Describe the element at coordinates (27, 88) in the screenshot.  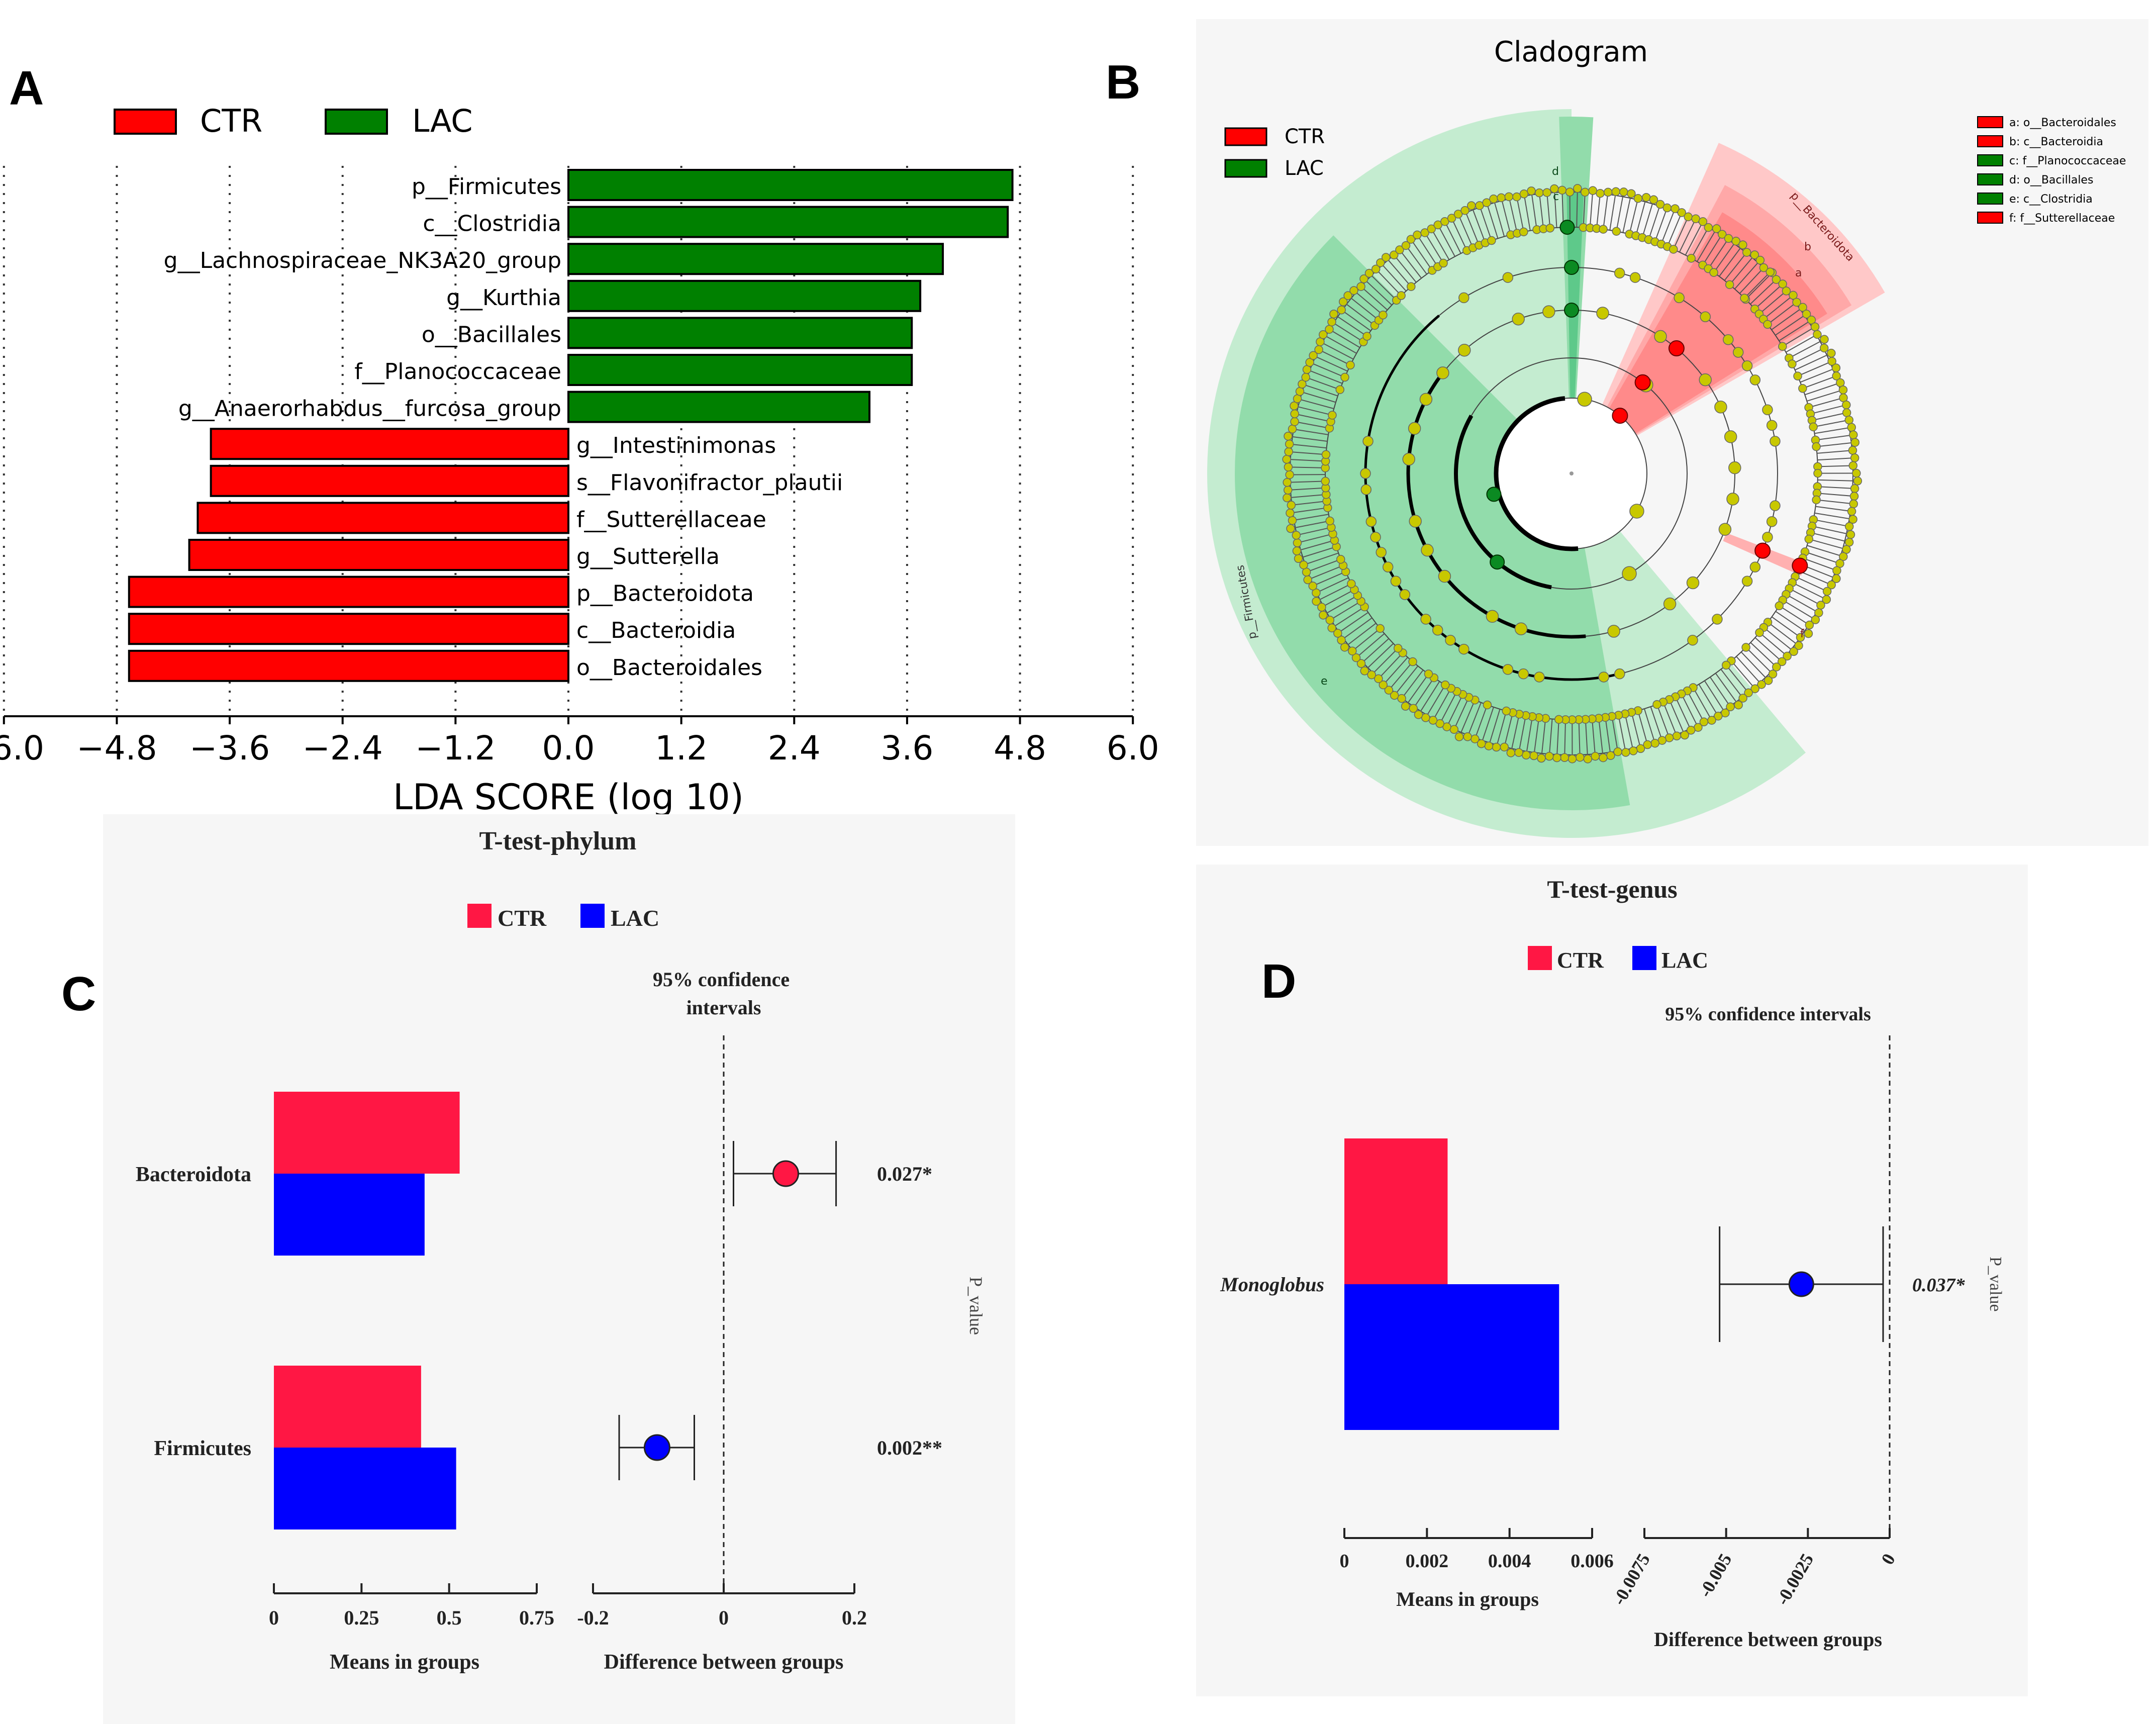
I see `panel-letter-a: A` at that location.